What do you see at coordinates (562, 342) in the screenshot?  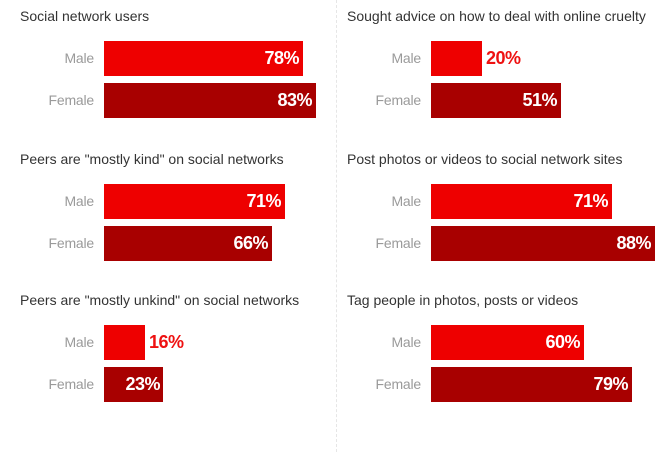 I see `data-label: 60%` at bounding box center [562, 342].